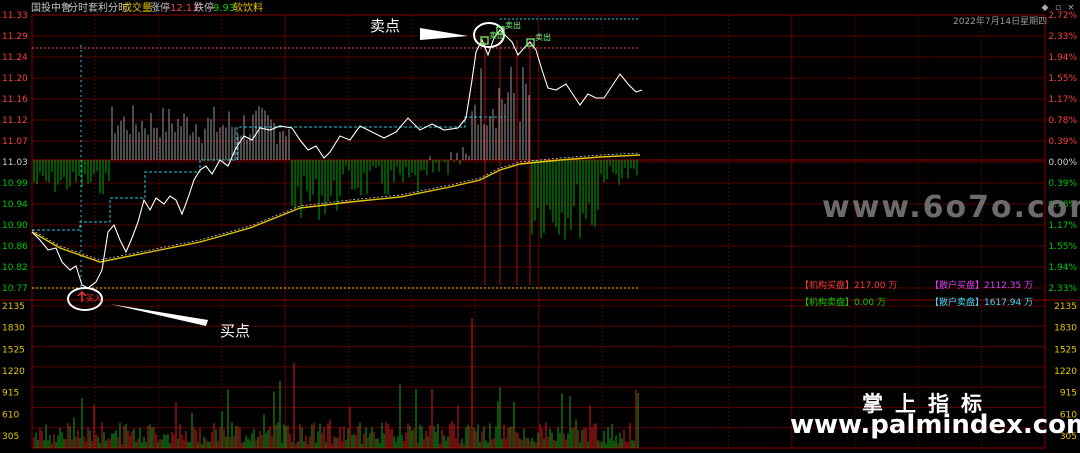 The image size is (1080, 453). I want to click on price-tick-label: 11.20, so click(15, 79).